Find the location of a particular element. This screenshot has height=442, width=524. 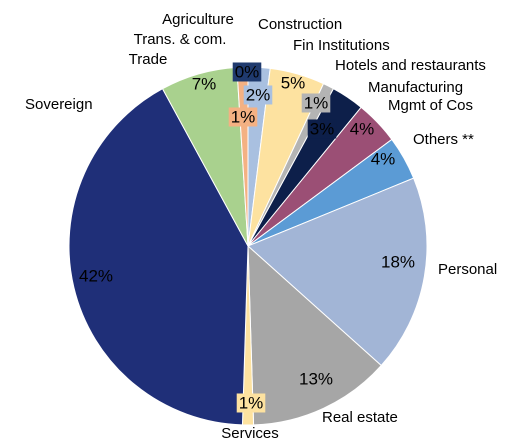

value-label-group: 5% is located at coordinates (293, 82).